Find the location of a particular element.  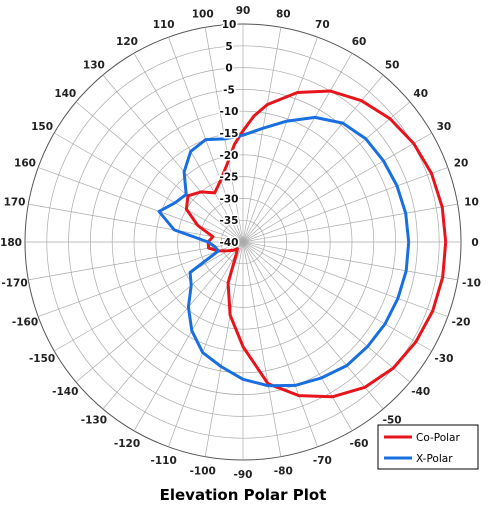

radial-tick-label: -20 is located at coordinates (229, 156).